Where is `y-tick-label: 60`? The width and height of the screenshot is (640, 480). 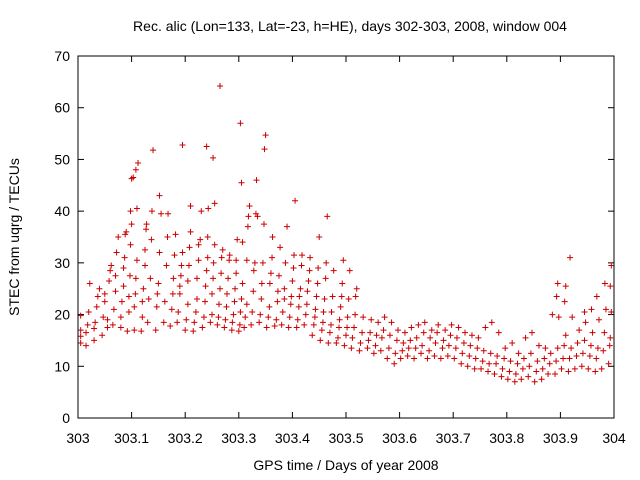
y-tick-label: 60 is located at coordinates (62, 108).